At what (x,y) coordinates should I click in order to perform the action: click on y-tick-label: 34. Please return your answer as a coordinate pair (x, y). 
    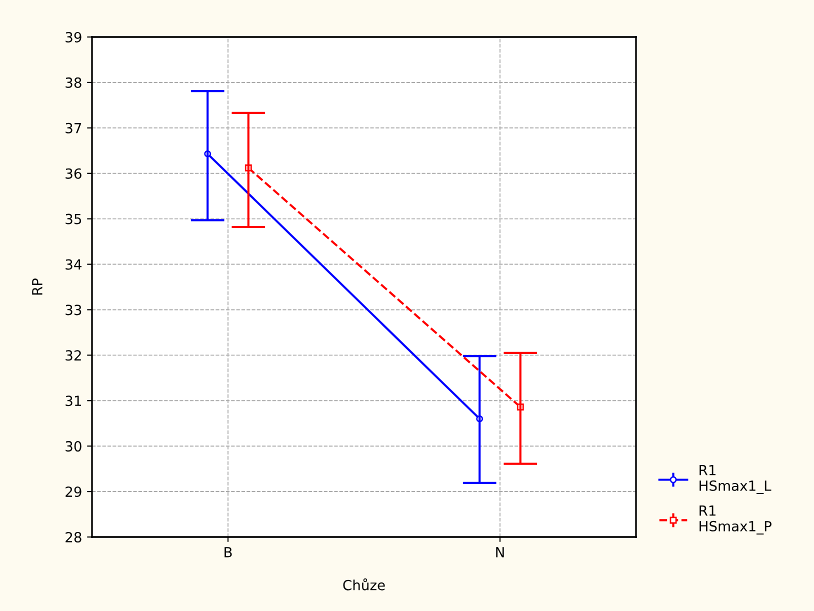
    Looking at the image, I should click on (74, 264).